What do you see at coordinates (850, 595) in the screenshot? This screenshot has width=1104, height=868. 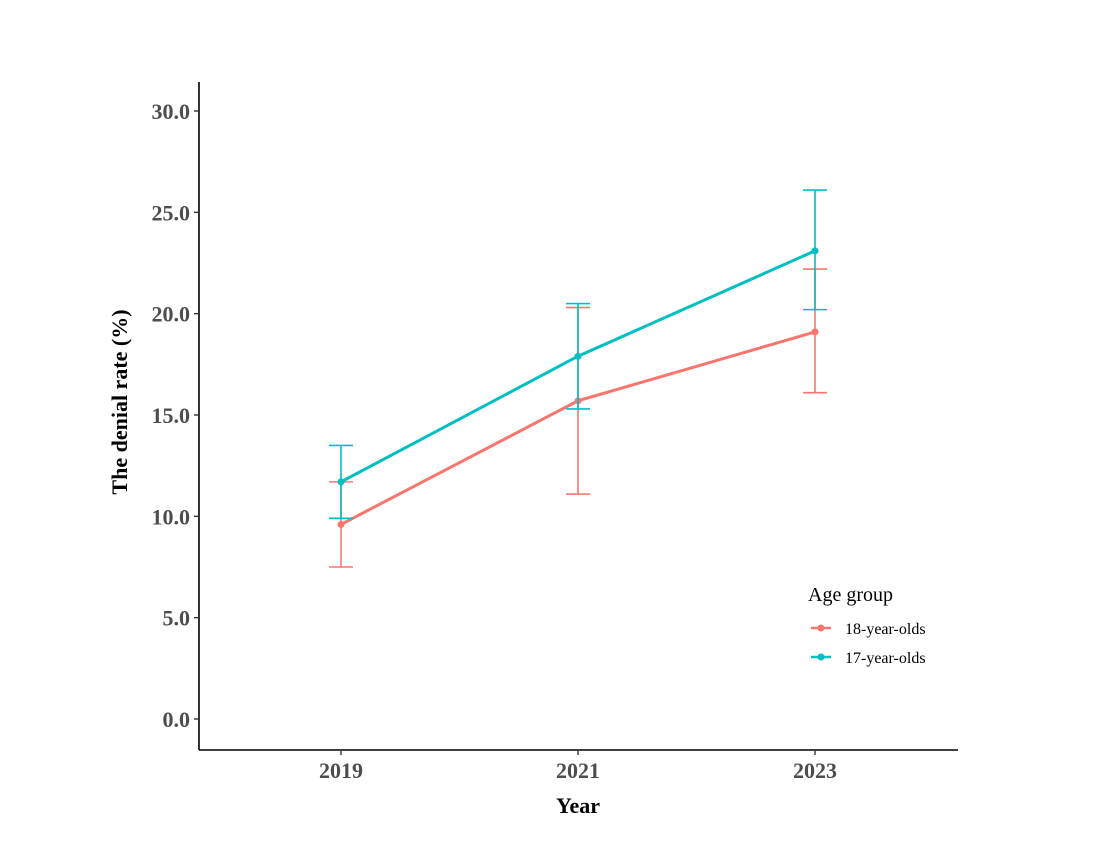 I see `legend-title: Age group` at bounding box center [850, 595].